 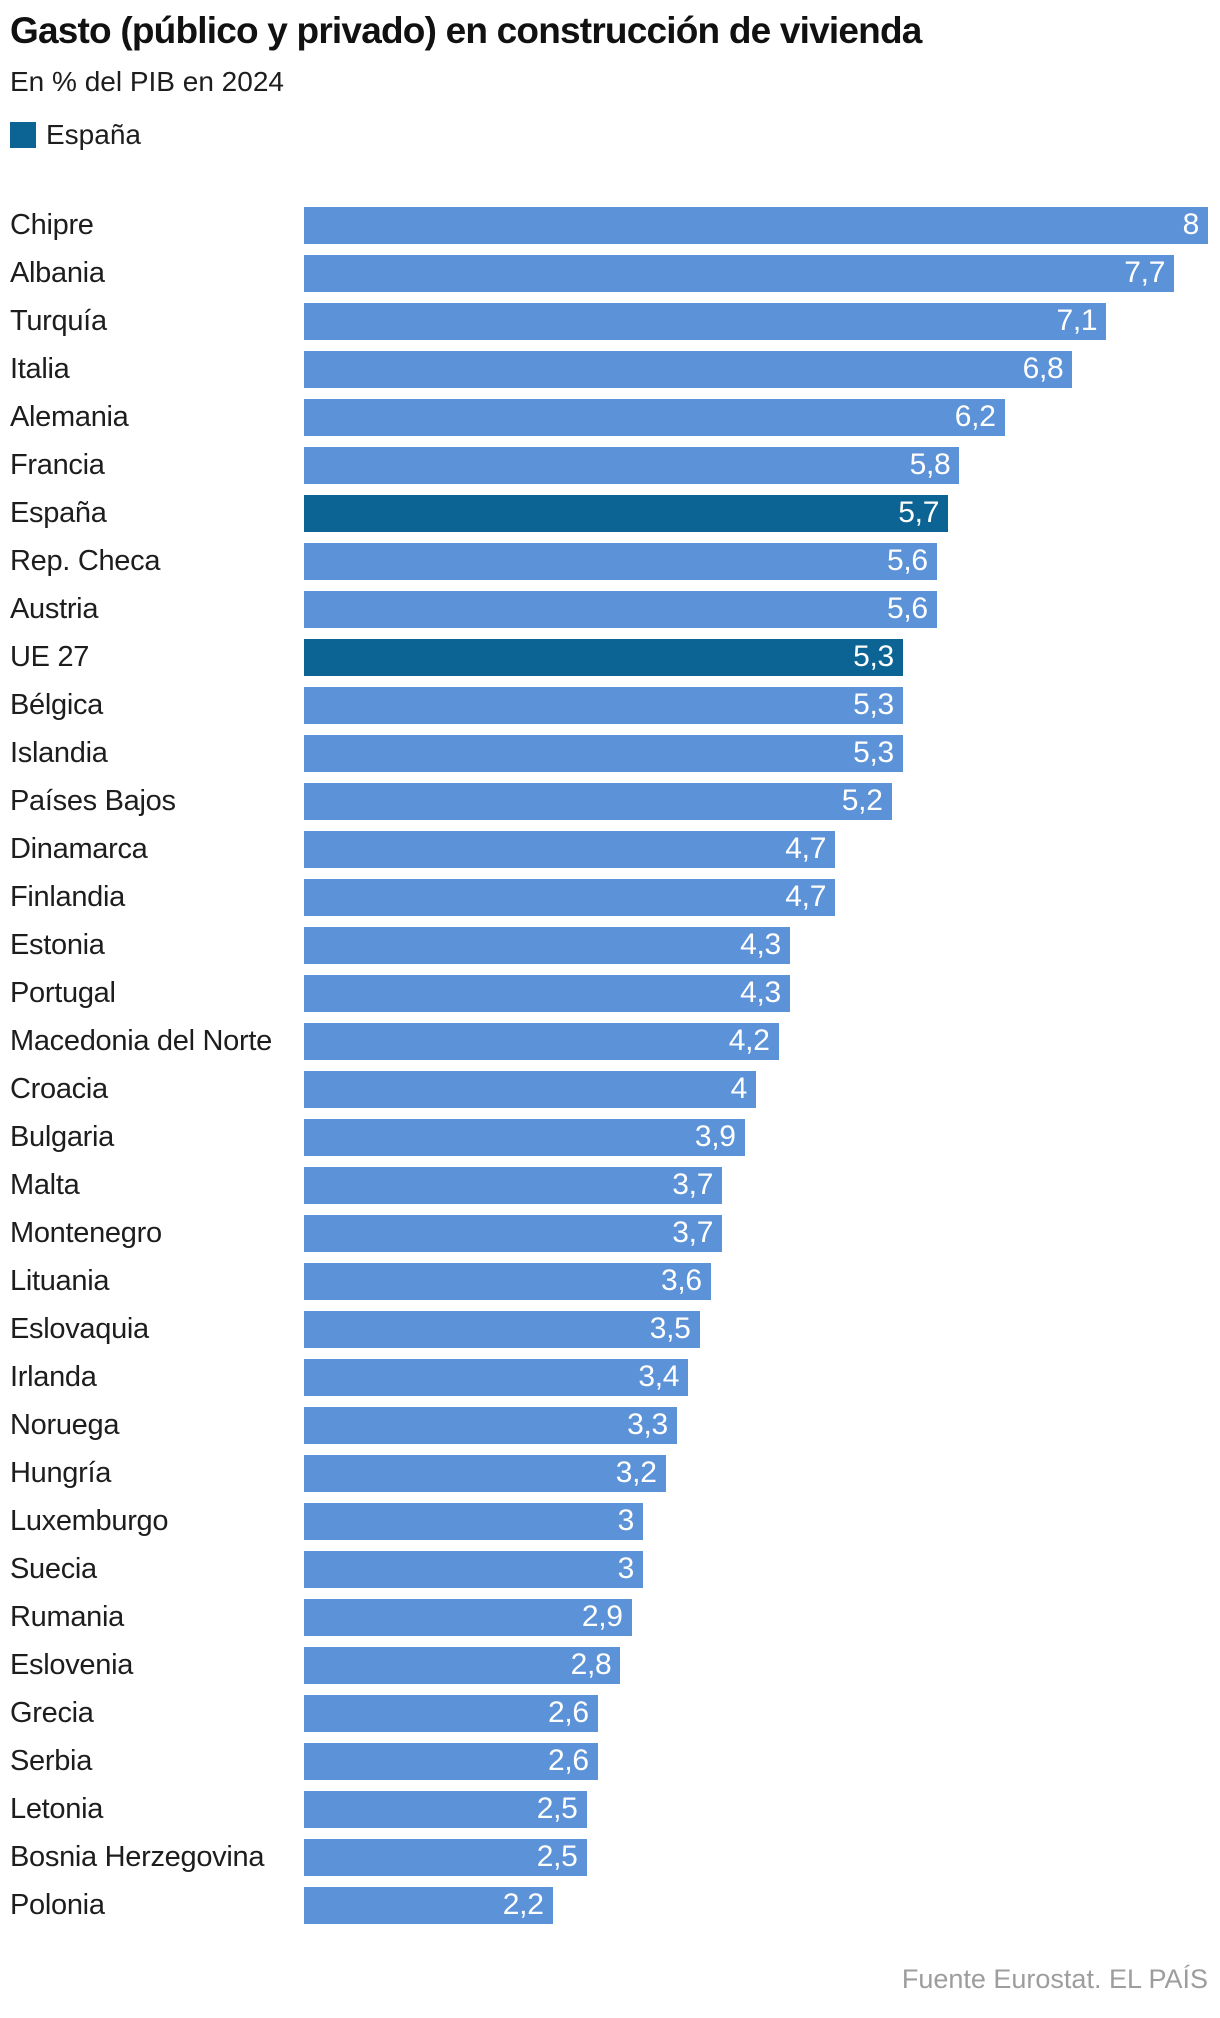 What do you see at coordinates (760, 945) in the screenshot?
I see `value-label: 4,3` at bounding box center [760, 945].